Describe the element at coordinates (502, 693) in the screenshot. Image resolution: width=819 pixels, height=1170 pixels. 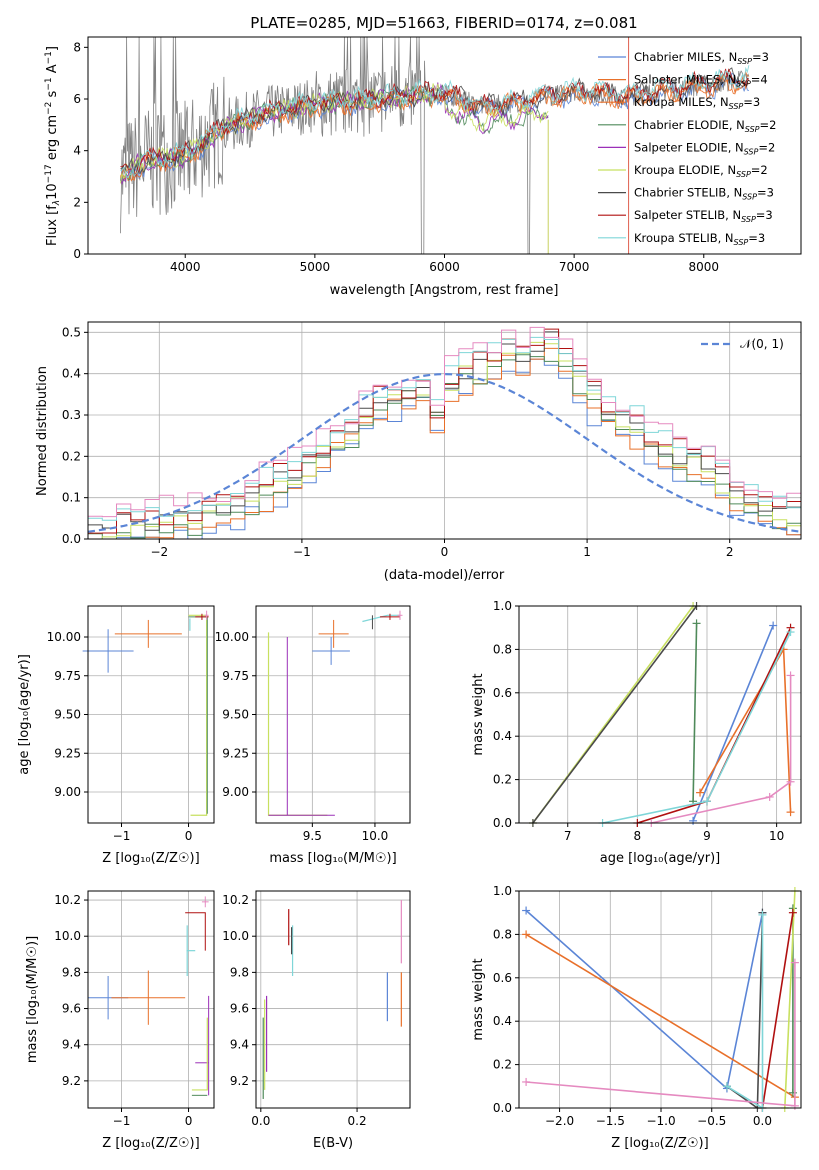
I see `y-tick-label: 0.6` at that location.